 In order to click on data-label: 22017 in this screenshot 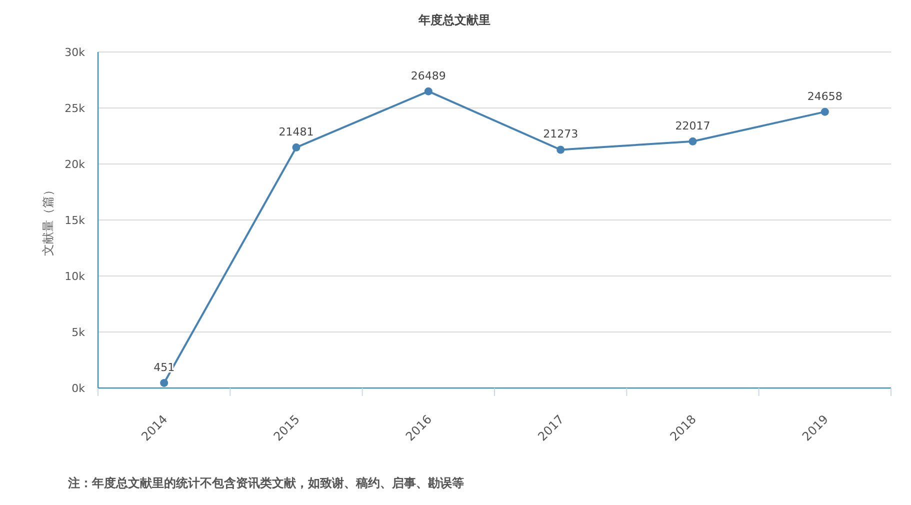, I will do `click(692, 125)`.